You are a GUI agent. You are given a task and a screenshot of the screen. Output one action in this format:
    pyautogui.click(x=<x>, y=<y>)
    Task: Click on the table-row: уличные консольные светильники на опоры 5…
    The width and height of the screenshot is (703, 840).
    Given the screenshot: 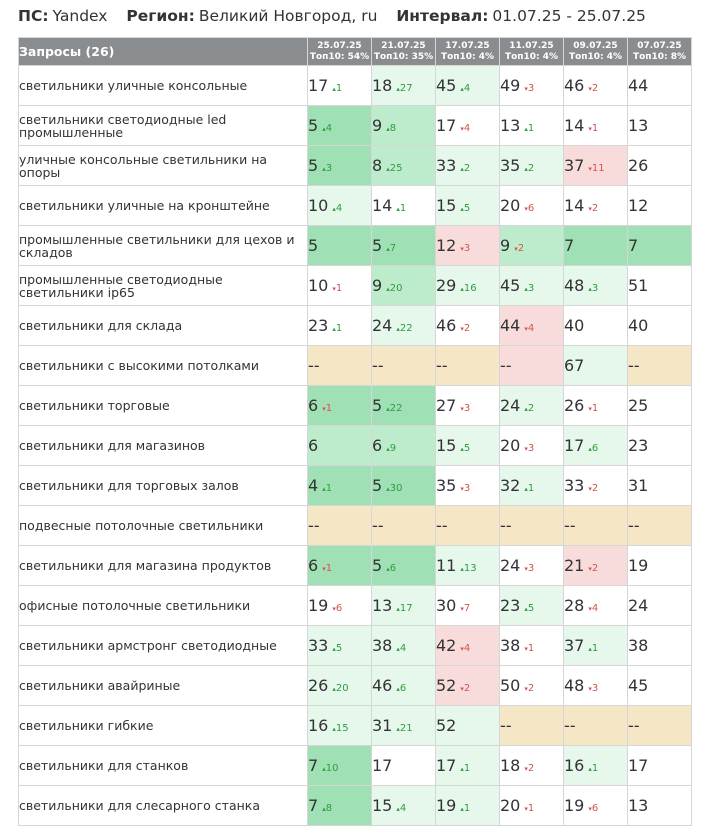 What is the action you would take?
    pyautogui.click(x=355, y=165)
    